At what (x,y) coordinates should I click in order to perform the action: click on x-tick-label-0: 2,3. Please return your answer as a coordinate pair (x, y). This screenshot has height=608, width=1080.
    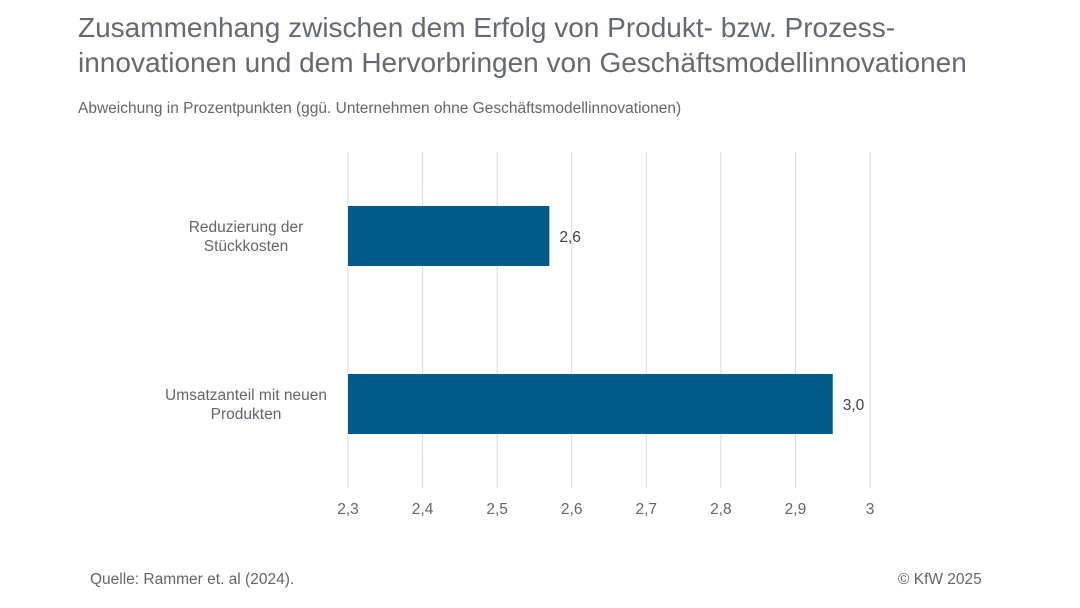
    Looking at the image, I should click on (348, 509).